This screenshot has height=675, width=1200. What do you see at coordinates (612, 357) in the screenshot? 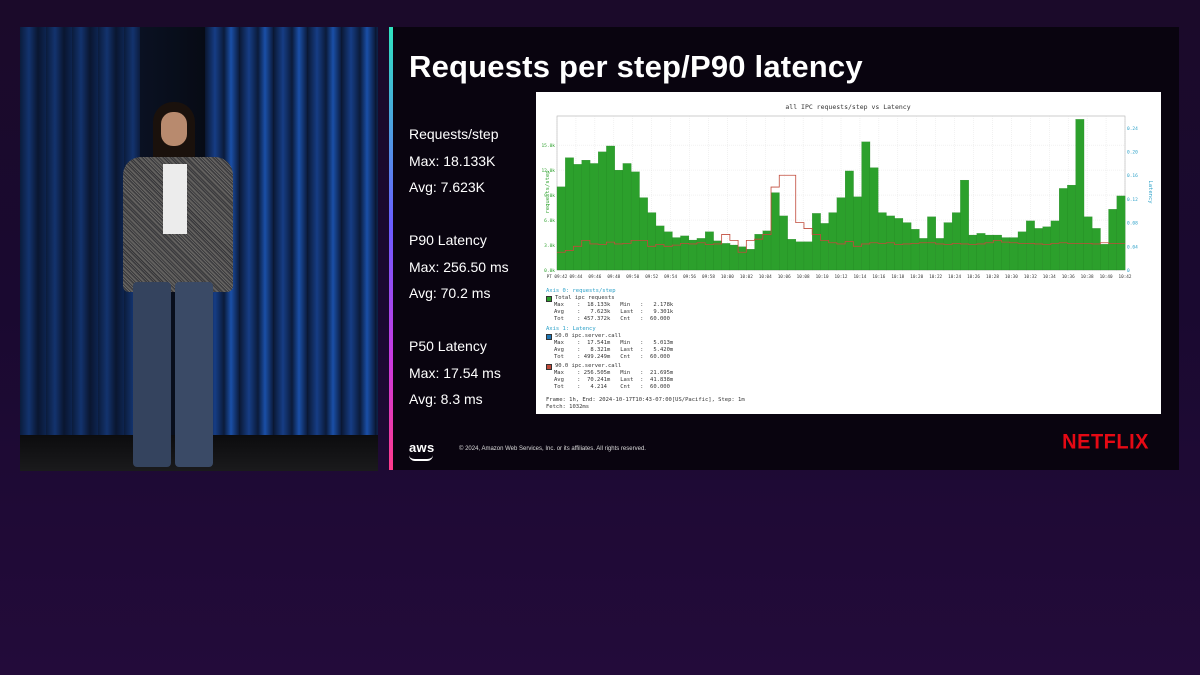
I see `legend-stat-row: Tot : 499.249m Cnt : 60.000` at bounding box center [612, 357].